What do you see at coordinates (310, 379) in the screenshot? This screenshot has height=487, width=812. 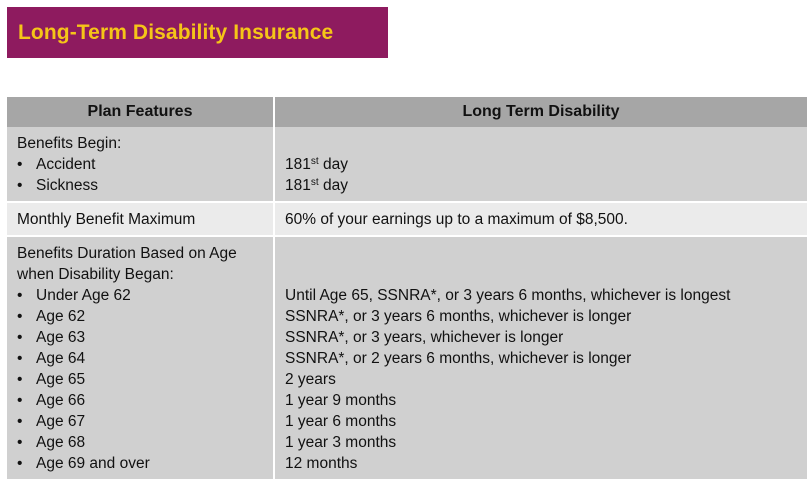 I see `duration-value: 2 years` at bounding box center [310, 379].